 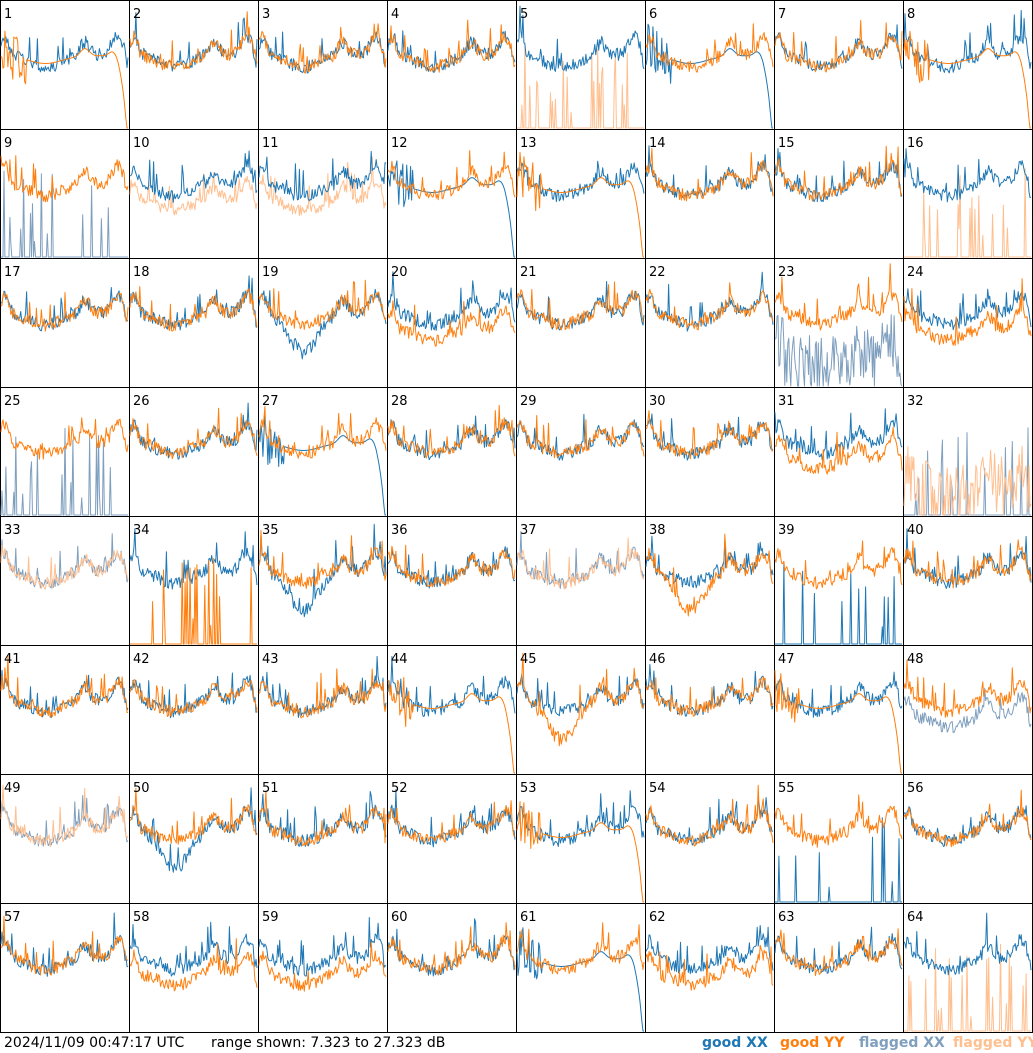 What do you see at coordinates (323, 710) in the screenshot?
I see `panel-43: 43` at bounding box center [323, 710].